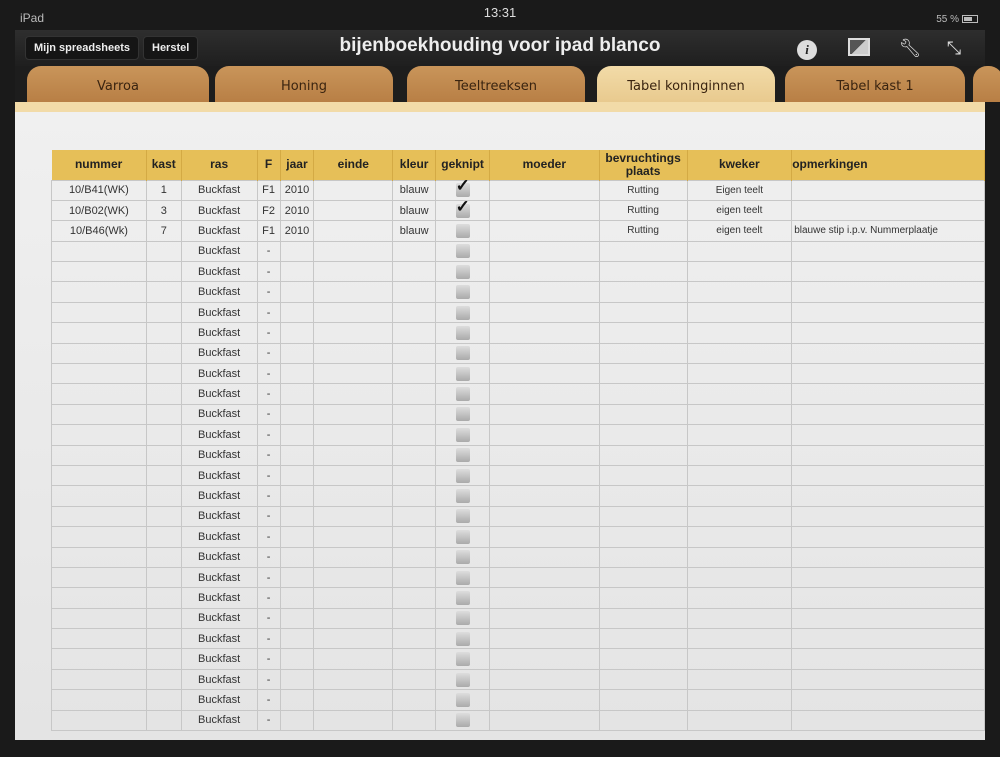 This screenshot has width=1000, height=757. I want to click on cell-opm: blauwe stip i.p.v. Nummerplaatje, so click(888, 231).